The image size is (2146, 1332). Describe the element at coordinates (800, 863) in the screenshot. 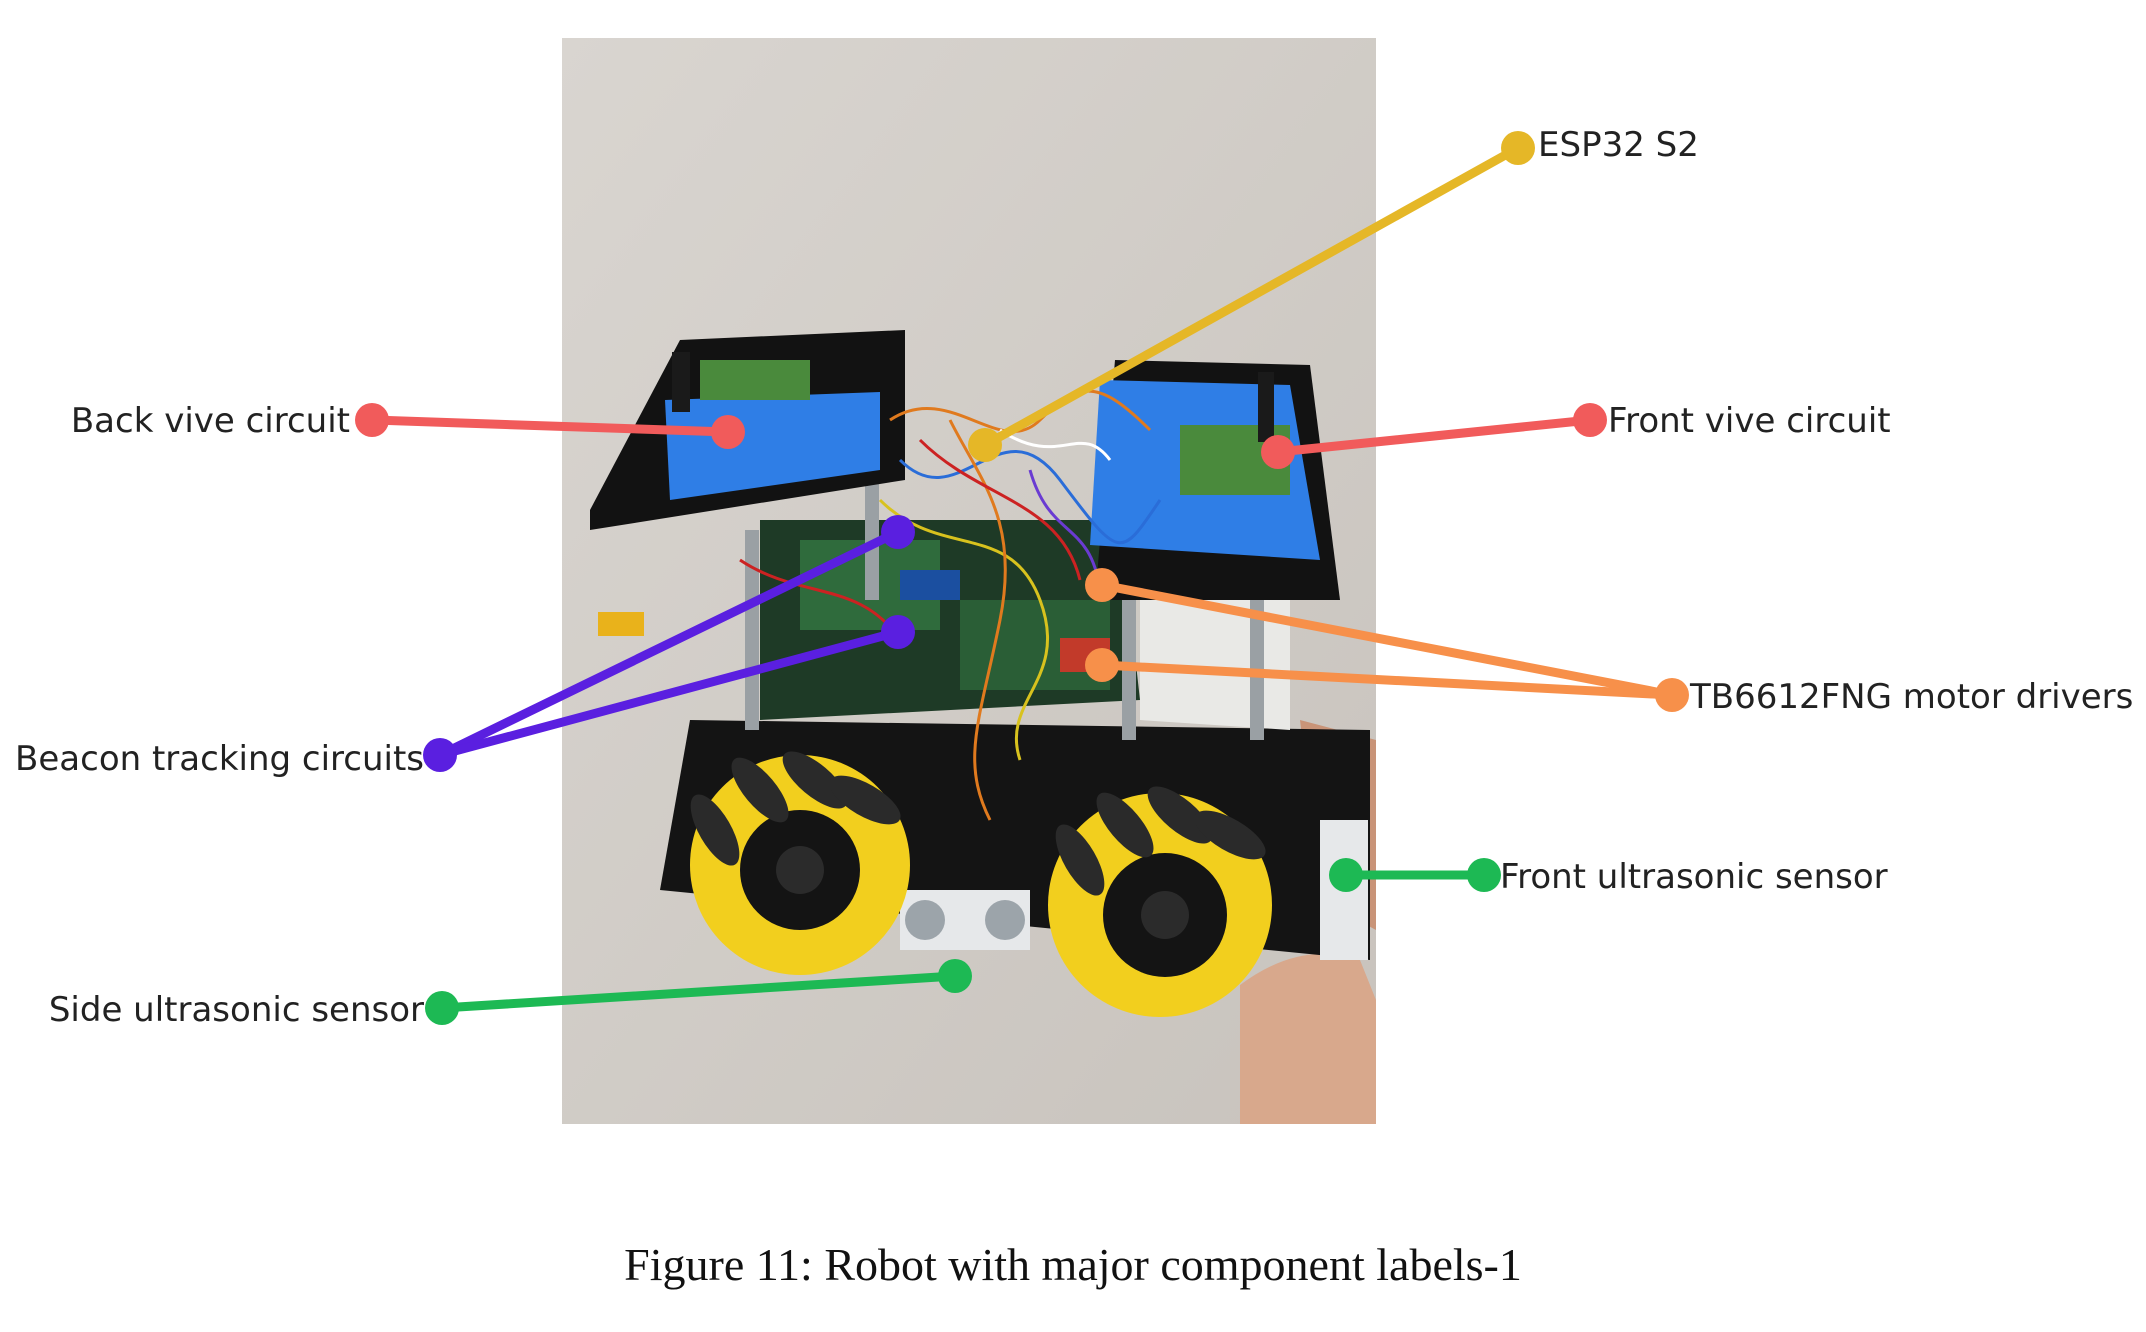

I see `left-mecanum-wheel` at that location.